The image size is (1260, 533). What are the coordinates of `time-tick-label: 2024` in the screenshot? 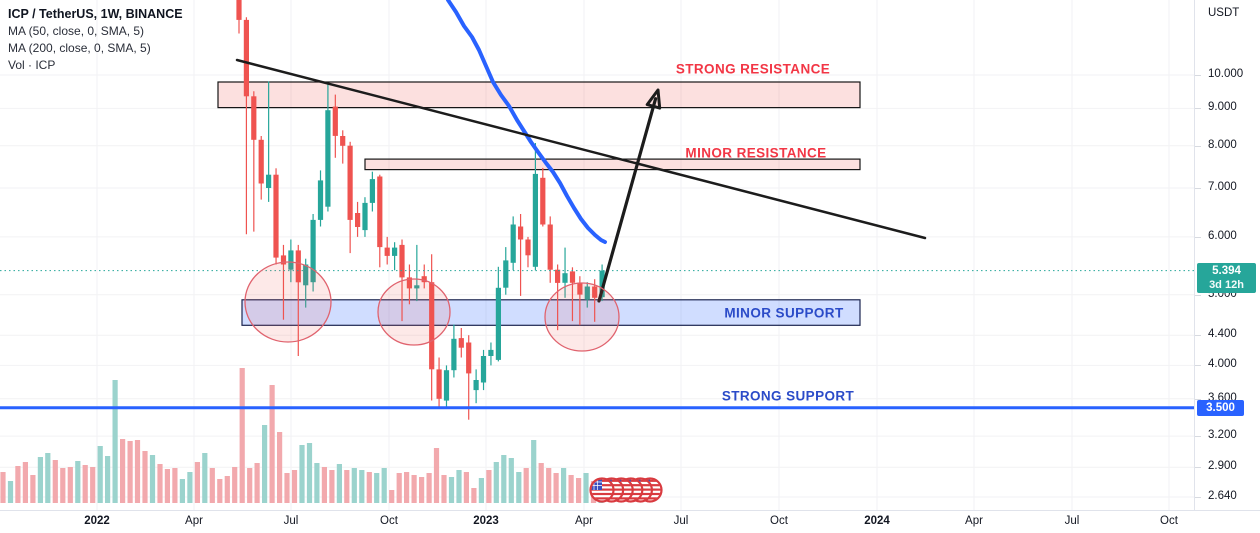 It's located at (877, 521).